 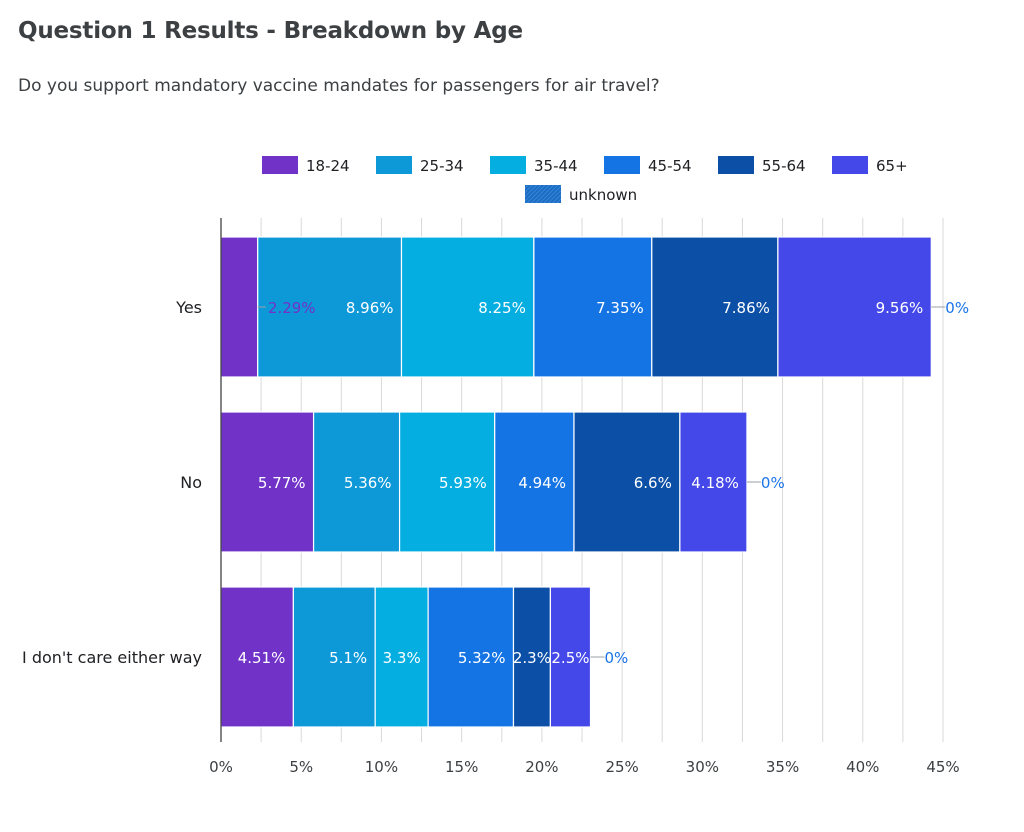 I want to click on legend-label: 25-34, so click(x=442, y=166).